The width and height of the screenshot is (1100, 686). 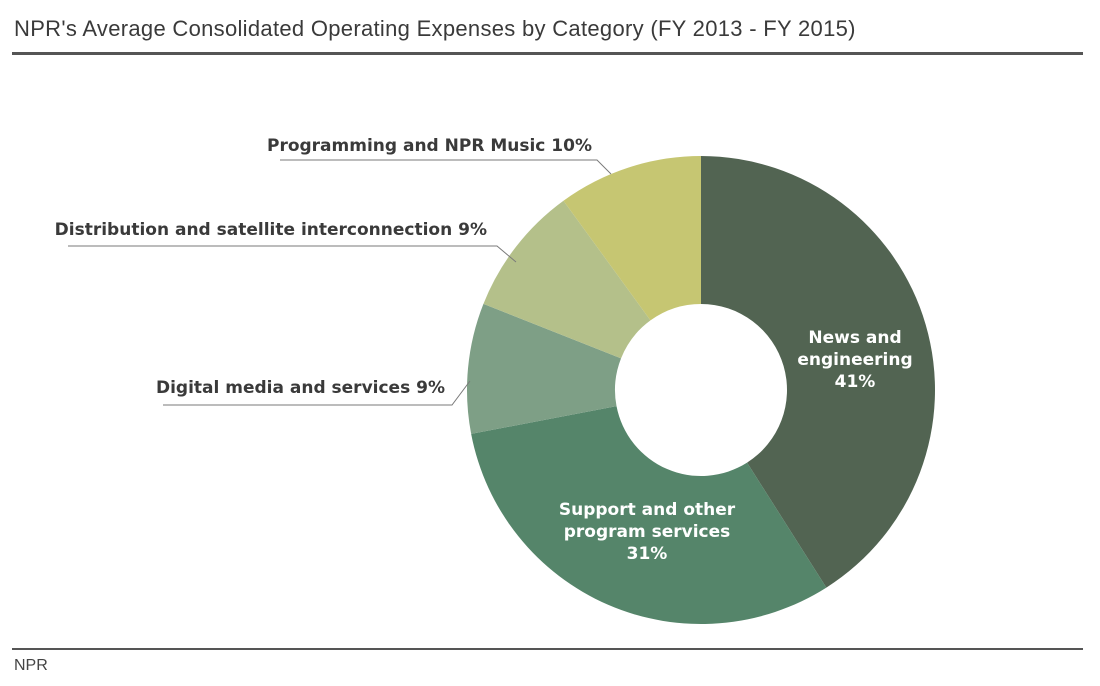 I want to click on title-divider, so click(x=547, y=53).